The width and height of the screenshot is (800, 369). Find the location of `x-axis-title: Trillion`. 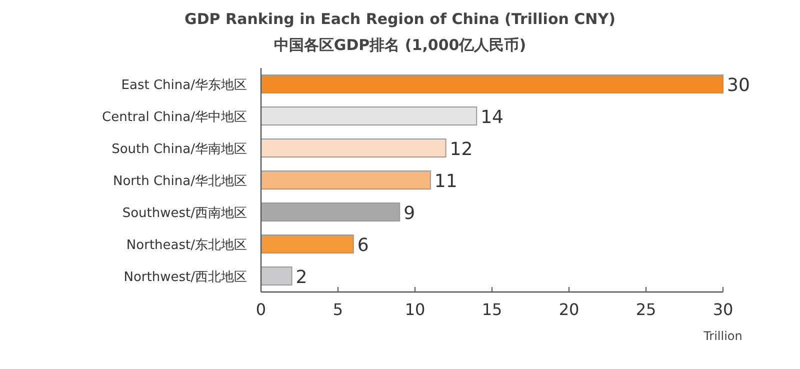

x-axis-title: Trillion is located at coordinates (722, 336).